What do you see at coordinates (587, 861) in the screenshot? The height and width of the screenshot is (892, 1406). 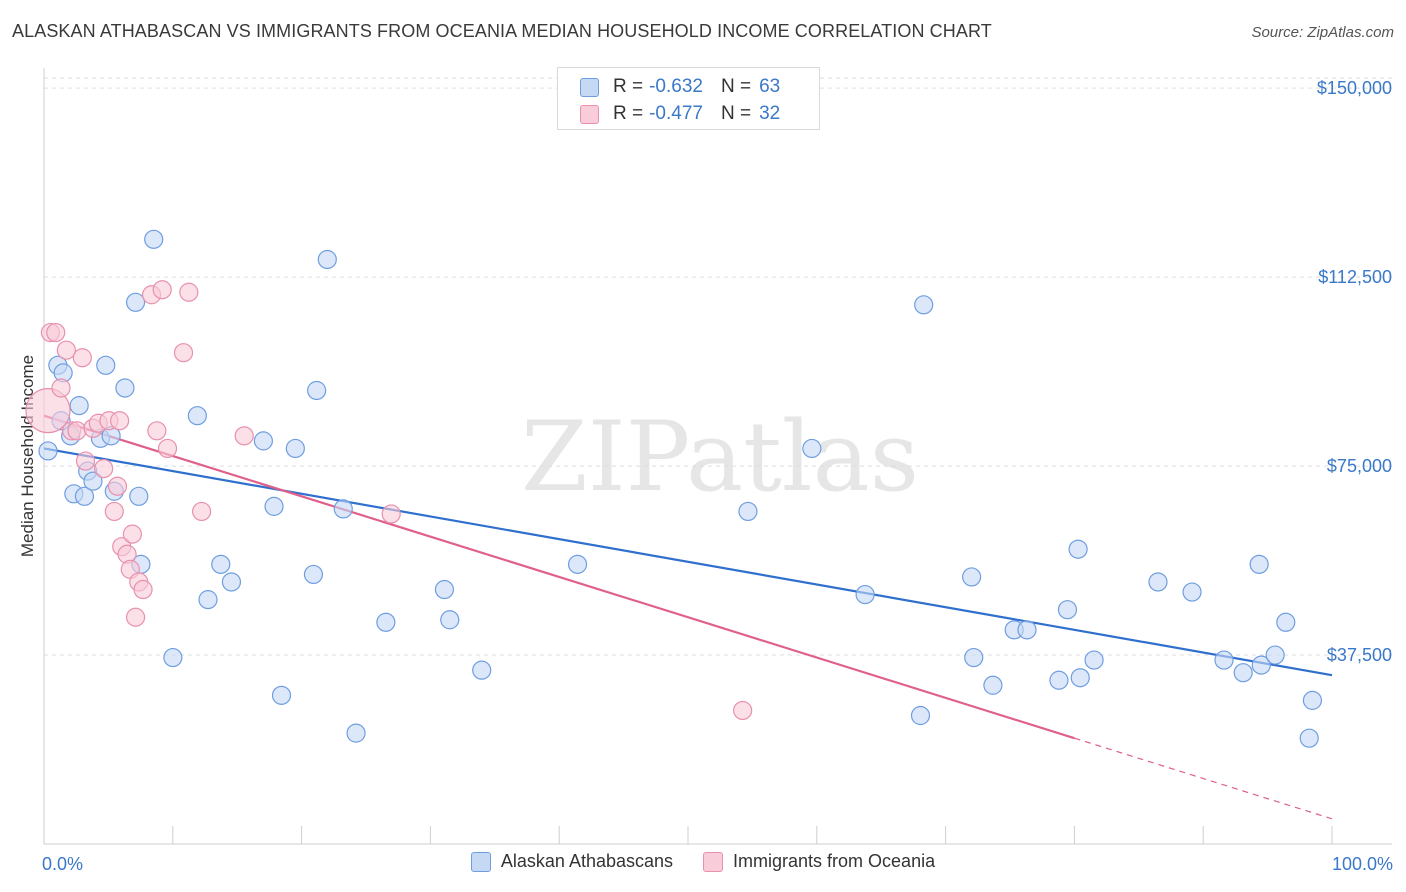 I see `legend-label-athabascans: Alaskan Athabascans` at bounding box center [587, 861].